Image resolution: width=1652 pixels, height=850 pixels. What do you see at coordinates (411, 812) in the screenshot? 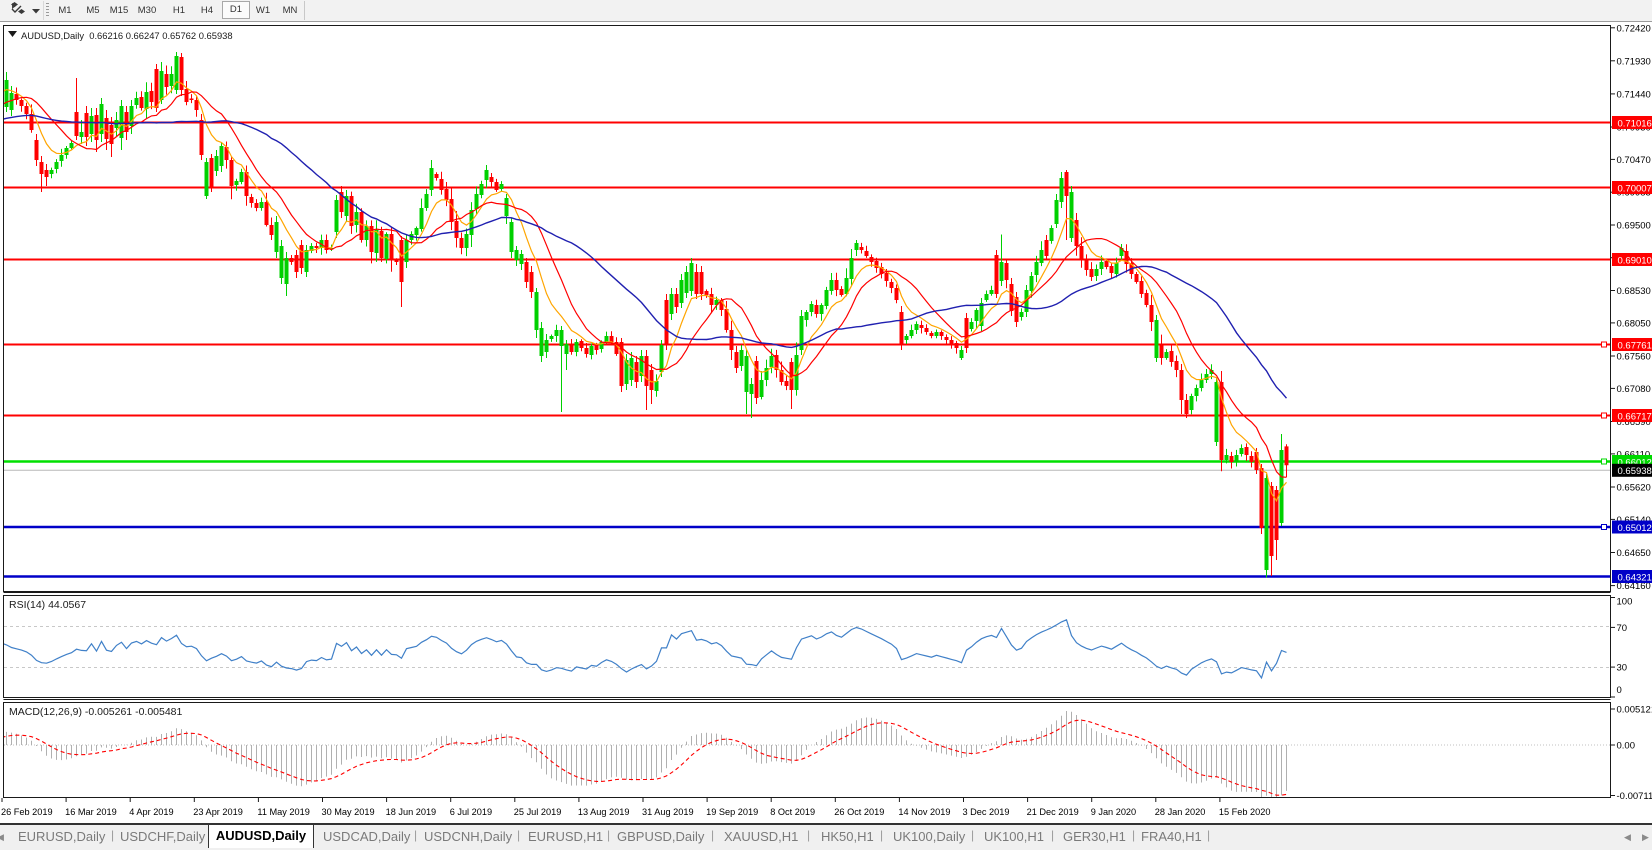
I see `svg-text: 18 Jun 2019` at bounding box center [411, 812].